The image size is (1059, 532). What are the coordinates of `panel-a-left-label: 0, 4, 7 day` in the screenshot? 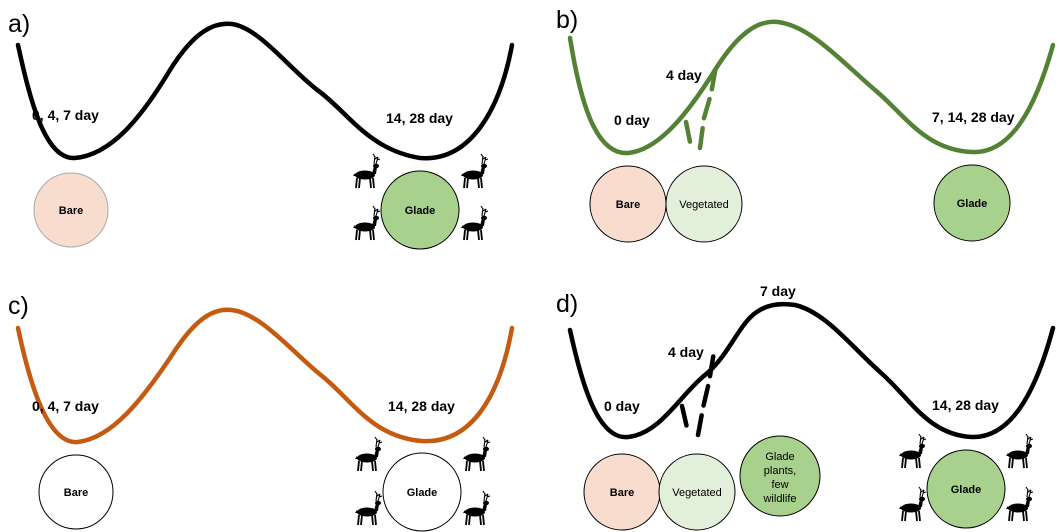 It's located at (65, 115).